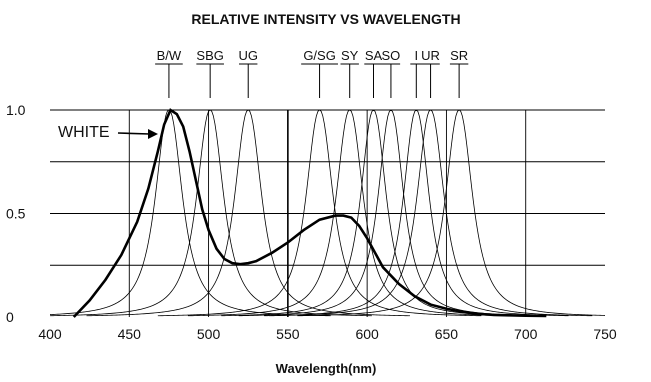  Describe the element at coordinates (319, 55) in the screenshot. I see `series-label-3: G/SG` at that location.